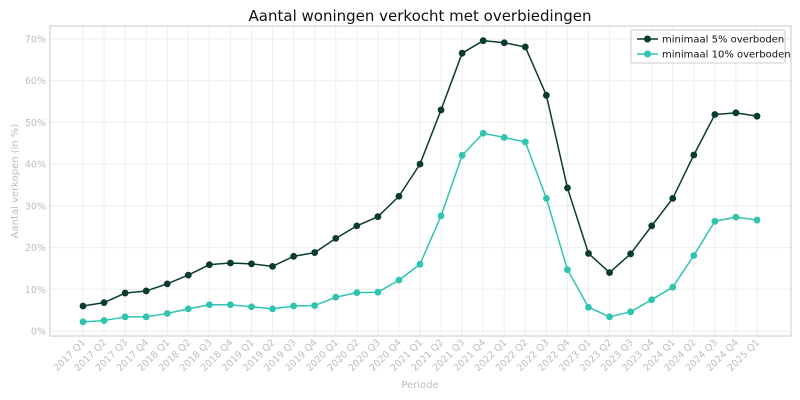 The width and height of the screenshot is (800, 400). What do you see at coordinates (38, 332) in the screenshot?
I see `y-tick-label: 0%` at bounding box center [38, 332].